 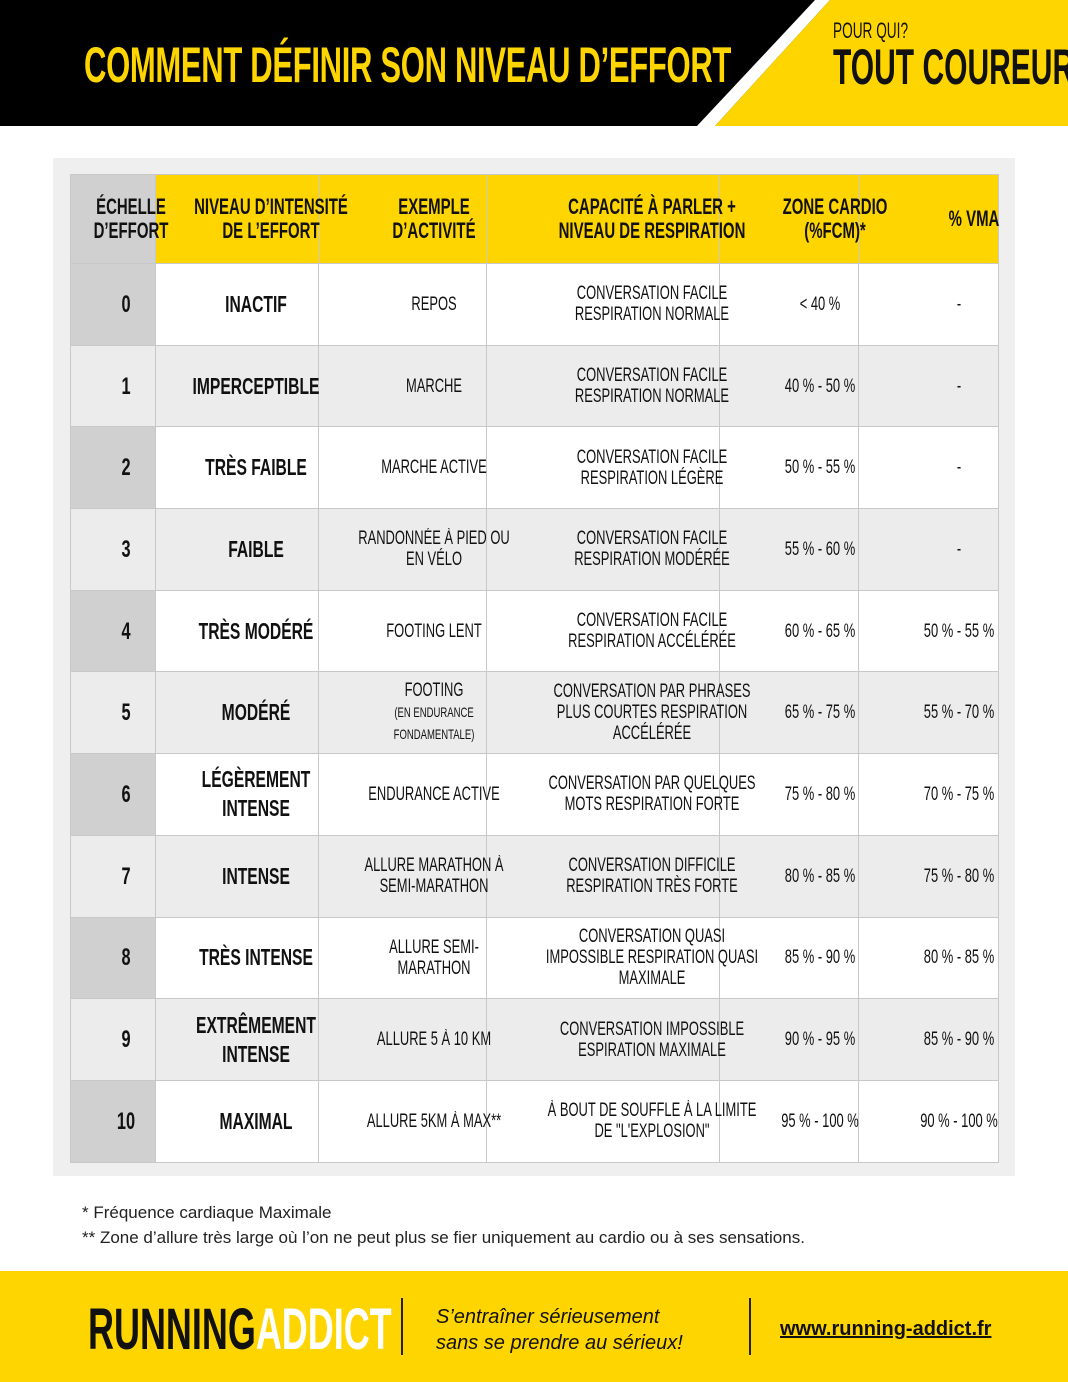 I want to click on scale-cell: 5, so click(x=113, y=713).